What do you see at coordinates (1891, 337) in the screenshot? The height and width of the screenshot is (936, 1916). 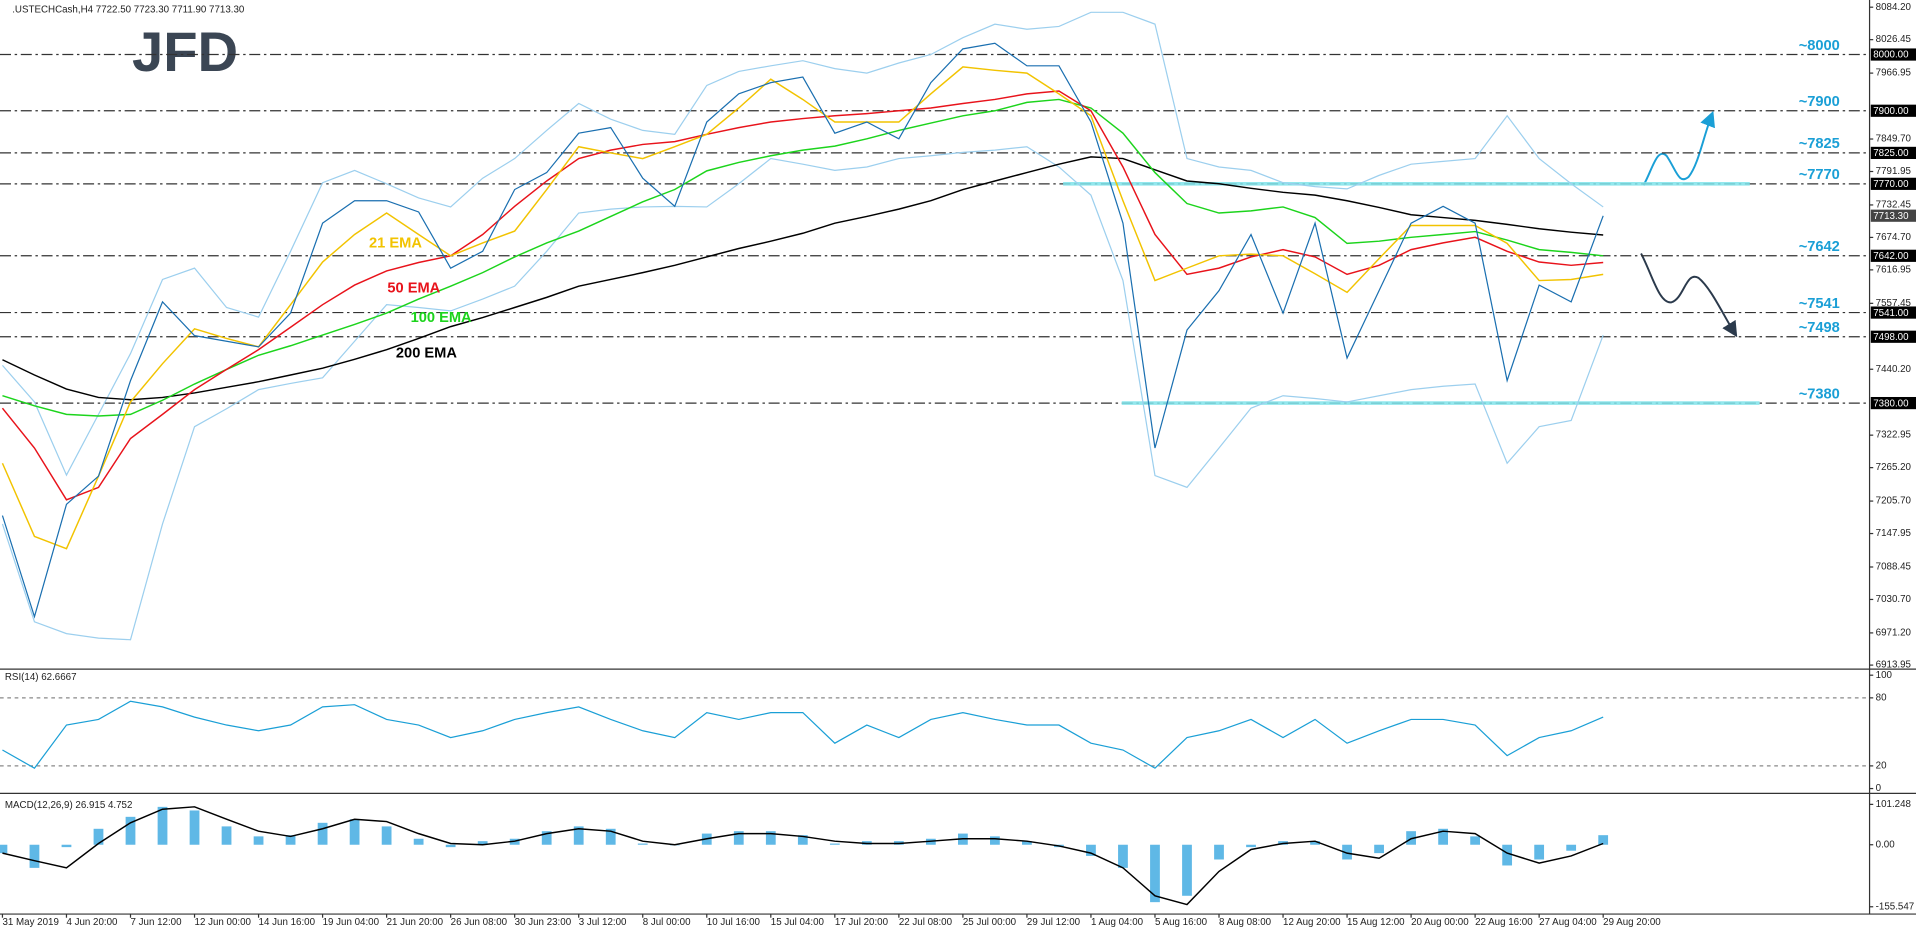 I see `level-axis-label: 7498.00` at bounding box center [1891, 337].